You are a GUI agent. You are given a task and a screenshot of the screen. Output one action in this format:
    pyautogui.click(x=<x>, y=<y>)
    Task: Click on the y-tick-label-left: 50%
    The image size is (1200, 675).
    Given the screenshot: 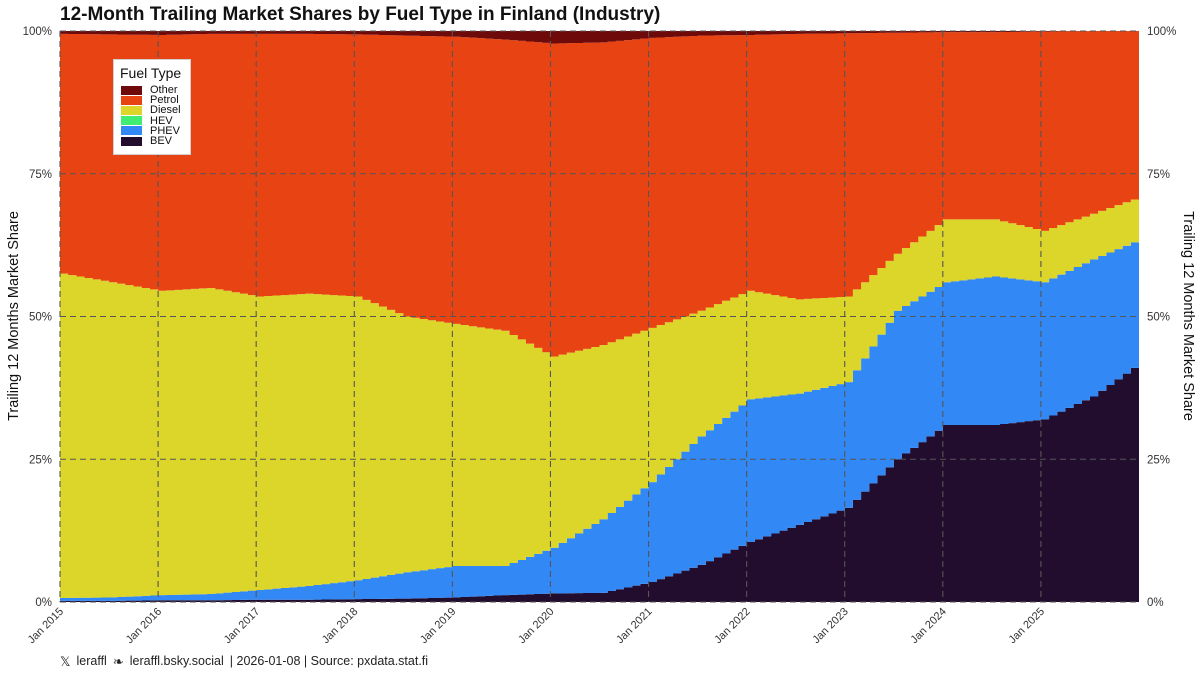 What is the action you would take?
    pyautogui.click(x=40, y=318)
    